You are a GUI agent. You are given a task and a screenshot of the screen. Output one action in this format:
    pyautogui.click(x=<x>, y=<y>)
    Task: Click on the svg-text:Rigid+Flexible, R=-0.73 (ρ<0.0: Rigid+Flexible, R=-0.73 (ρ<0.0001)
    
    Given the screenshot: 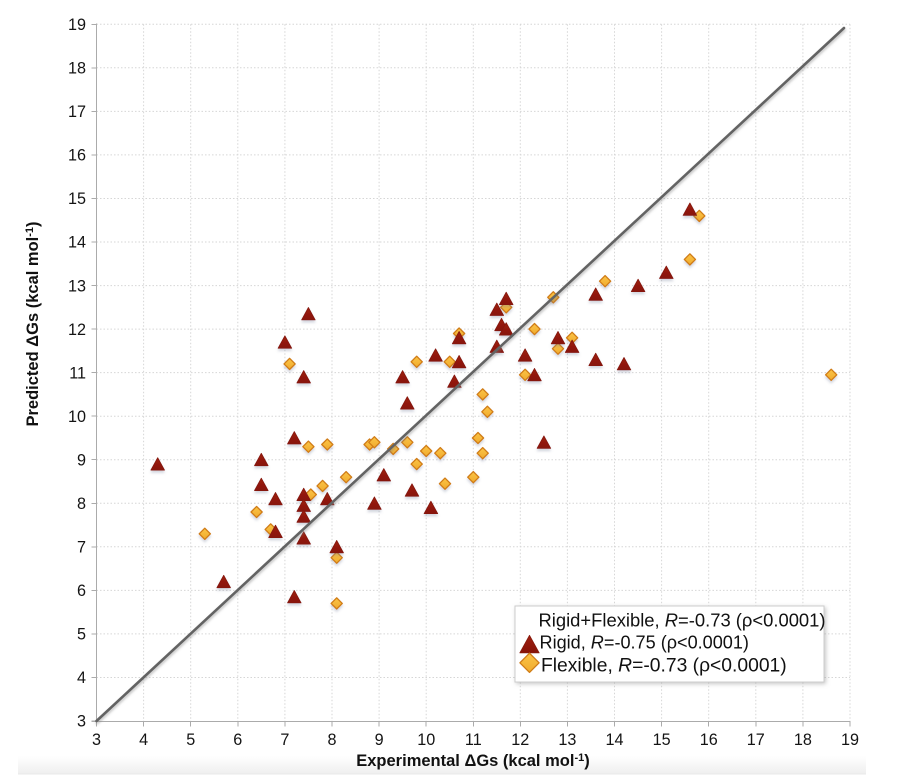 What is the action you would take?
    pyautogui.click(x=682, y=619)
    